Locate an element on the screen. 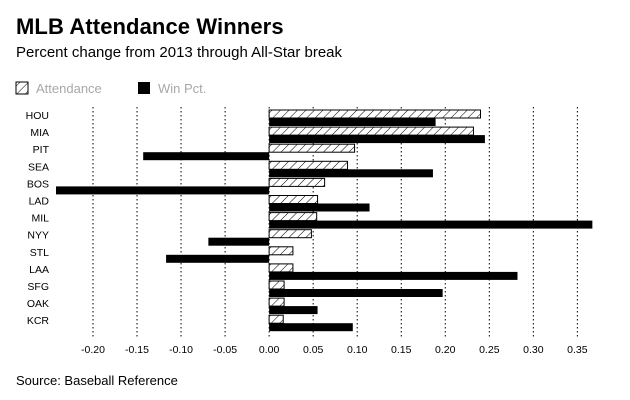 This screenshot has width=630, height=400. x-tick-label: 0.05 is located at coordinates (313, 350).